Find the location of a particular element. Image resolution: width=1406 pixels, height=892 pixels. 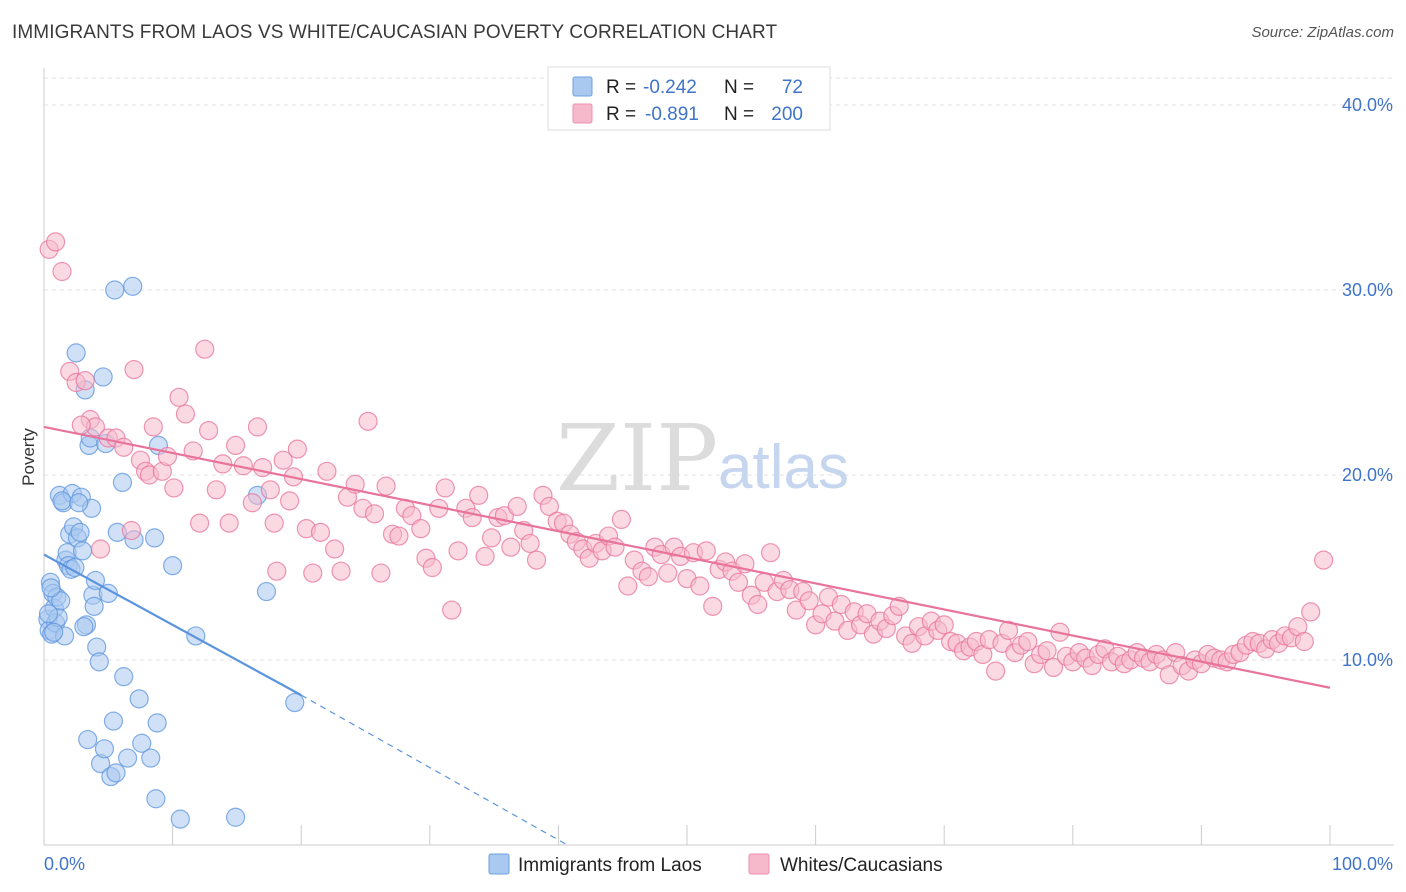

watermark-zip: ZIP is located at coordinates (637, 458).